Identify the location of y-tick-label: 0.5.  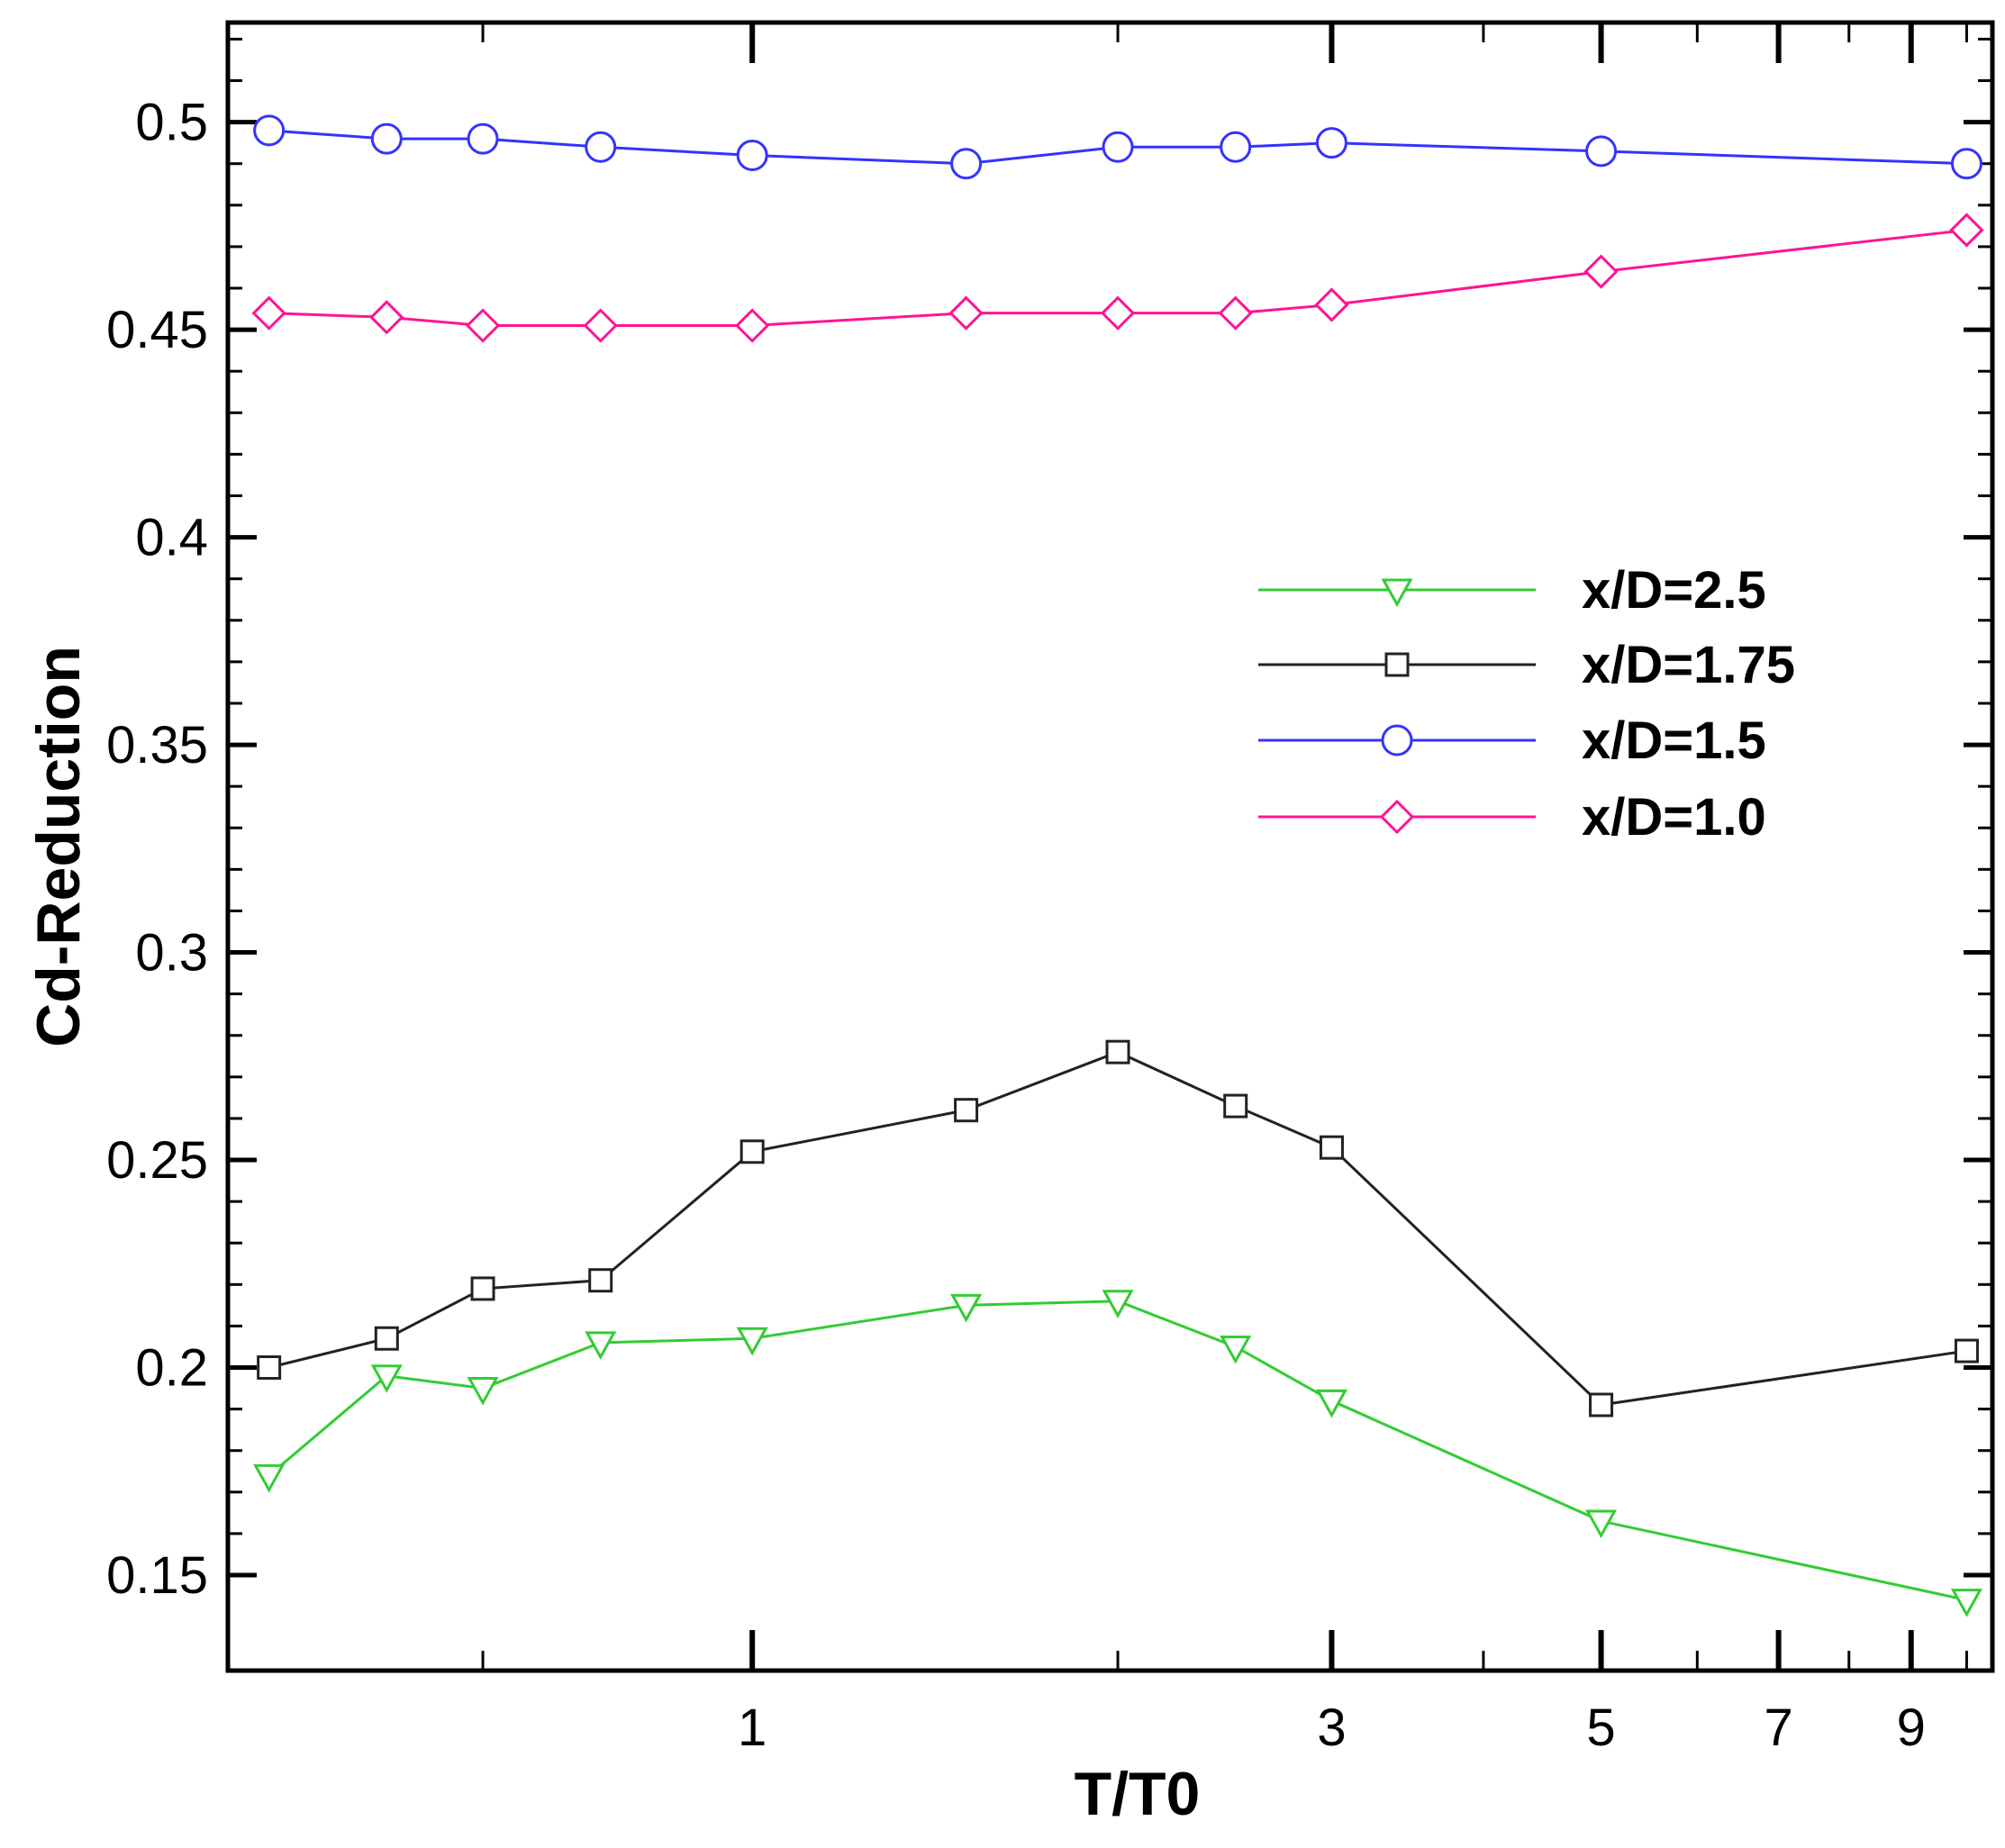
(171, 123).